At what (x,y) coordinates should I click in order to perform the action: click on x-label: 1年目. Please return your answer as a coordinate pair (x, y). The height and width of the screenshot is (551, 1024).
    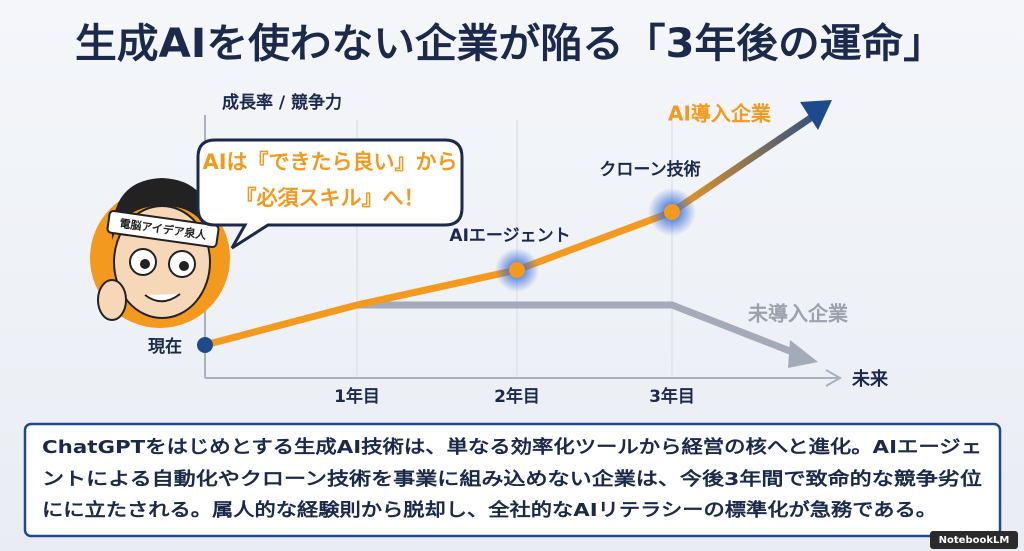
    Looking at the image, I should click on (357, 396).